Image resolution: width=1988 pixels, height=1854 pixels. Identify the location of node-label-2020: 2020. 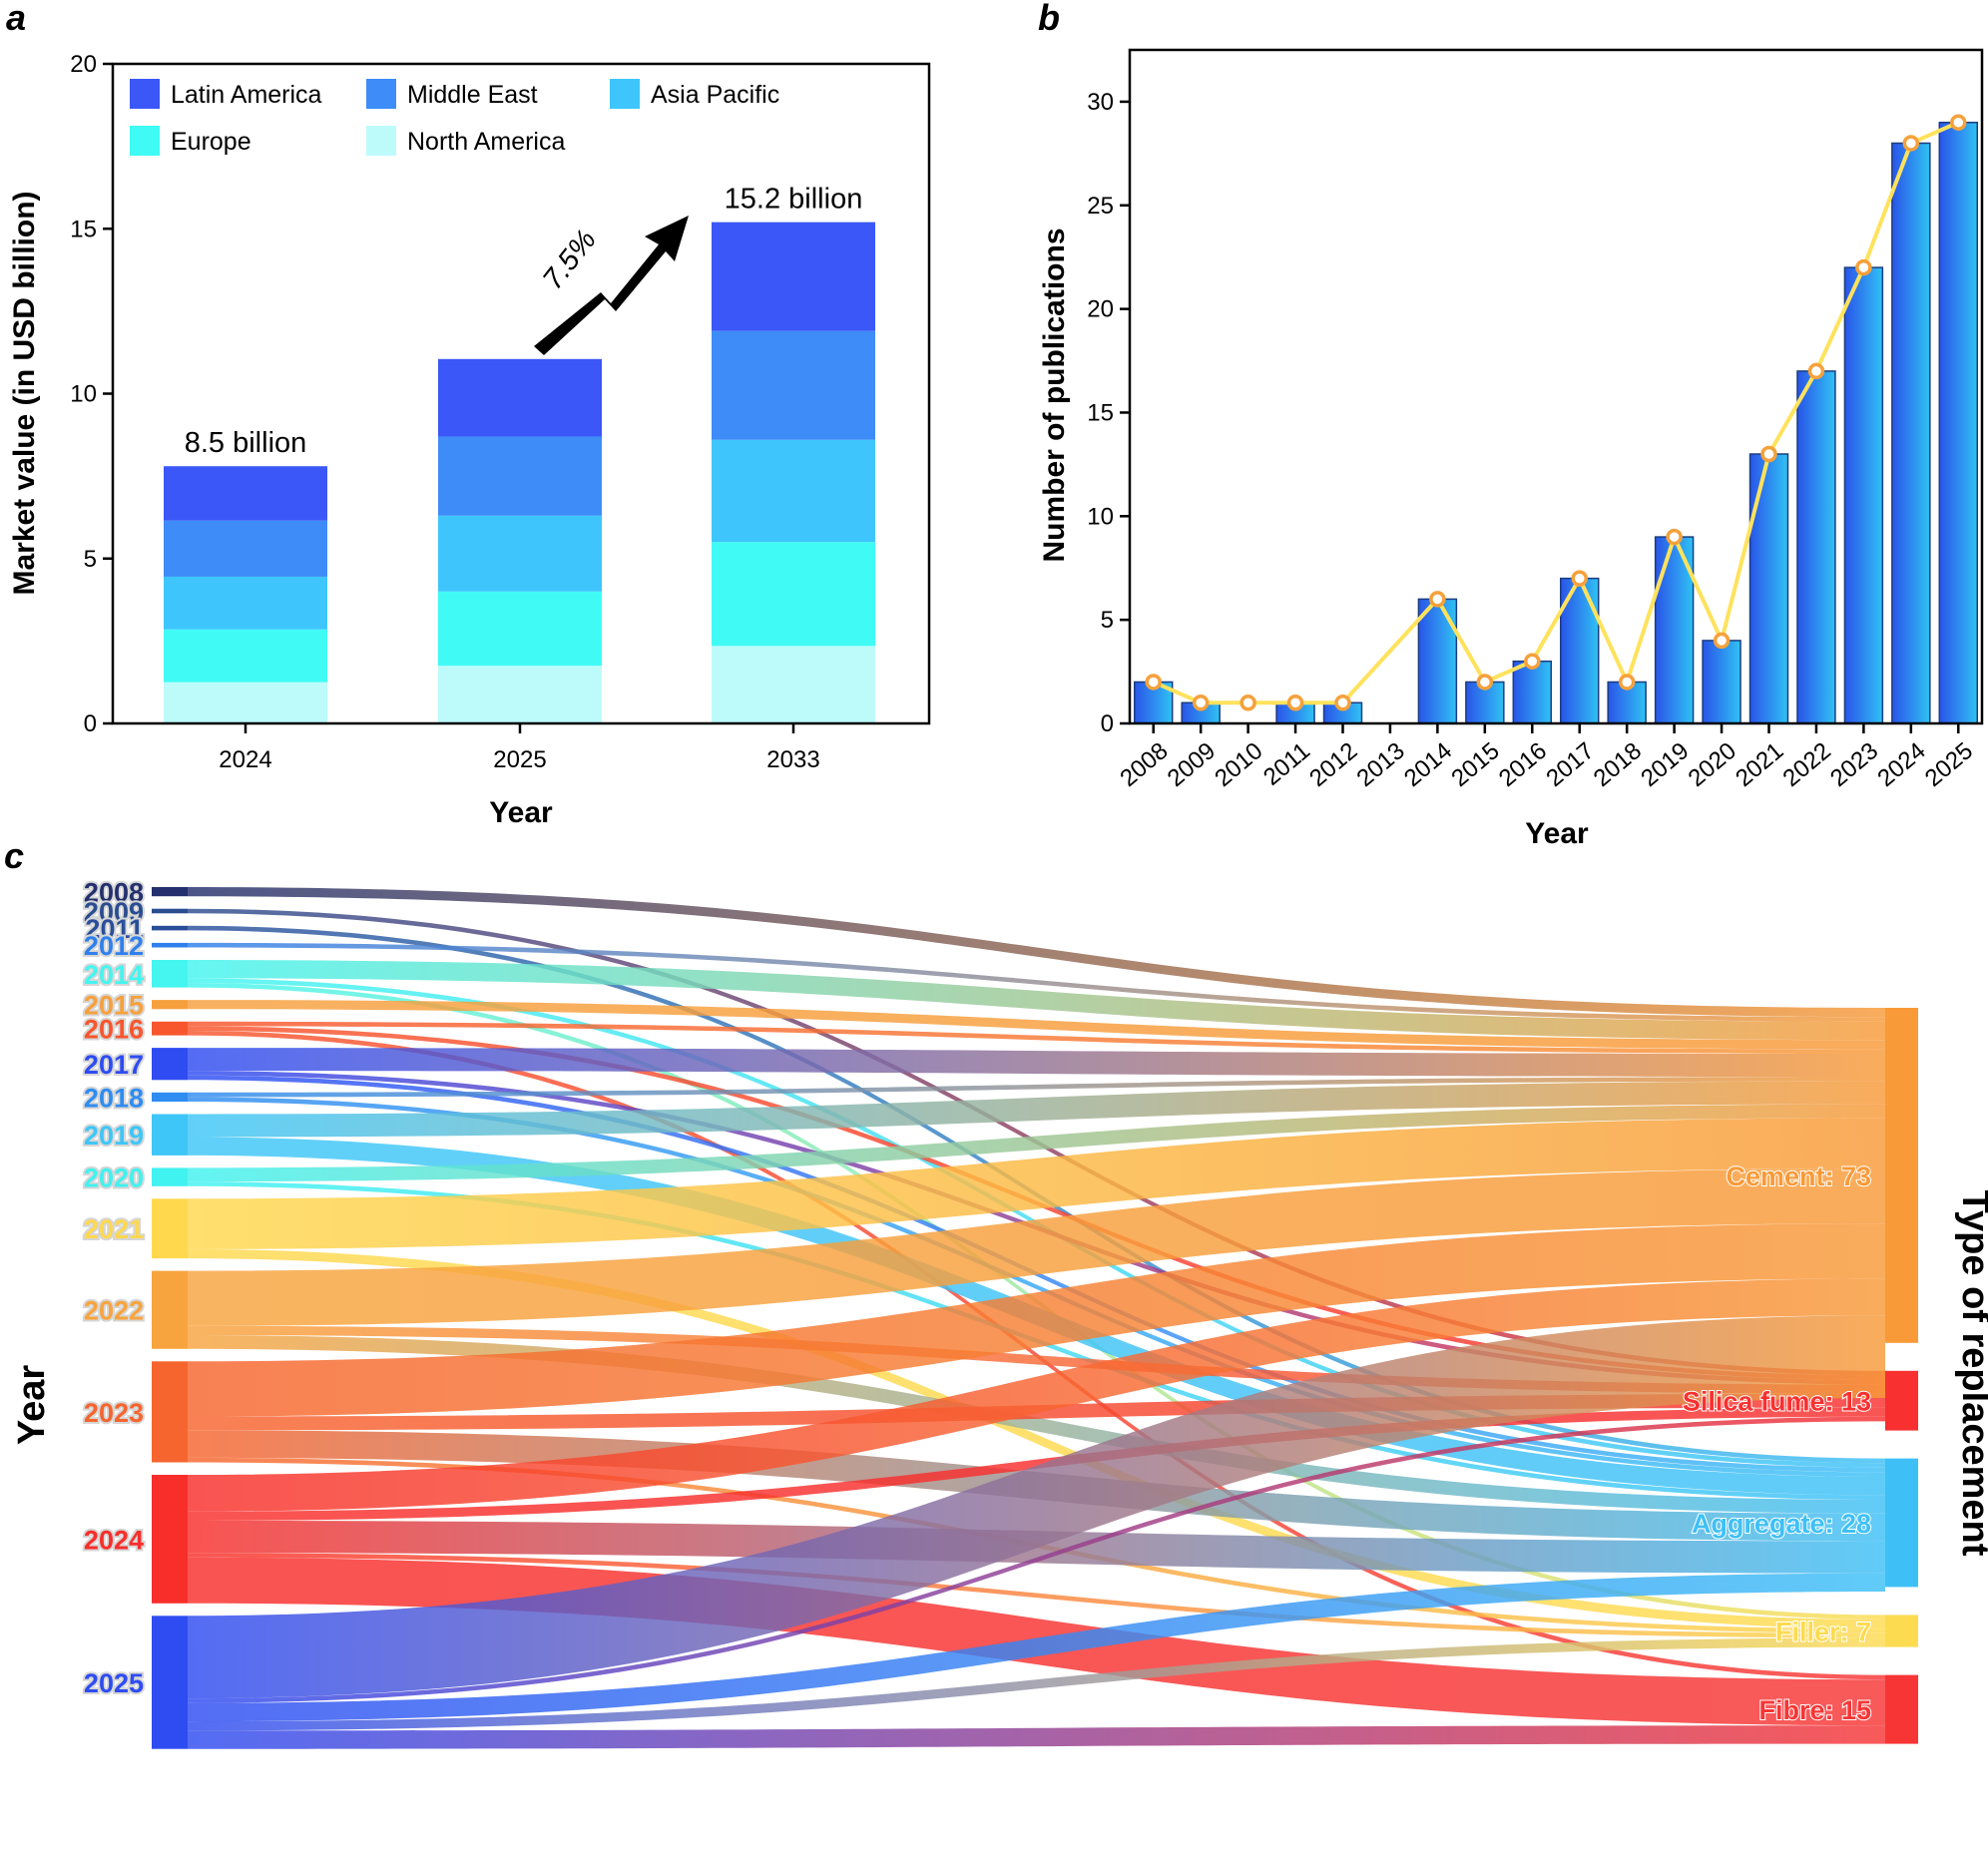
(114, 1178).